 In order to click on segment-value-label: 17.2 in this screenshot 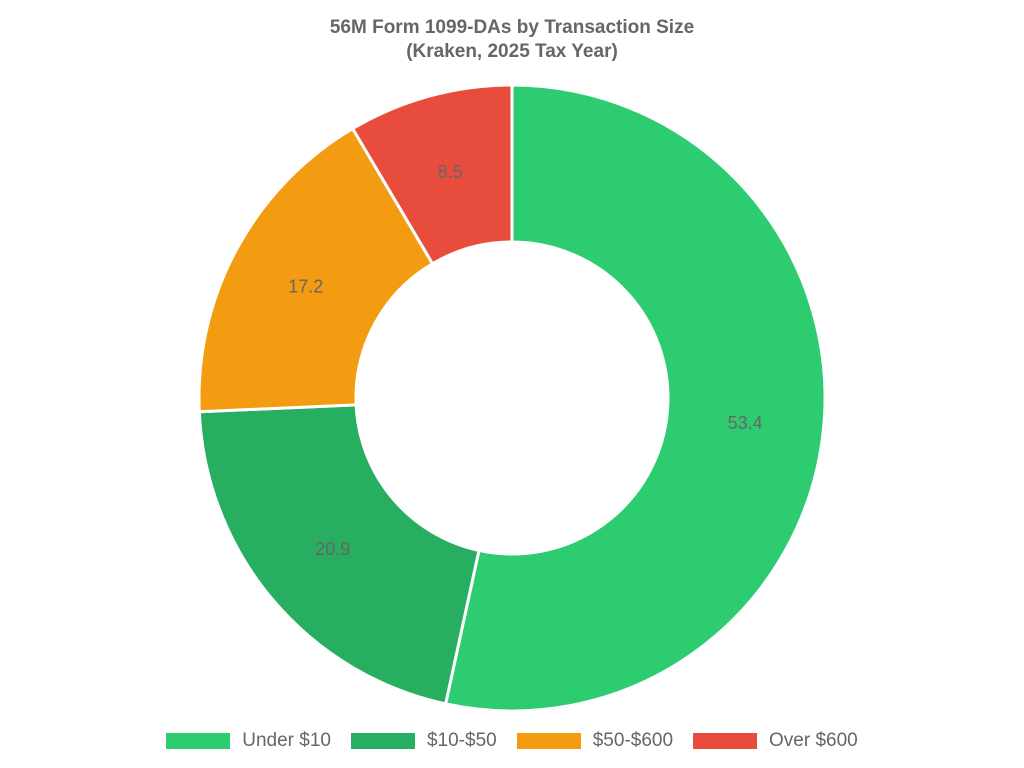, I will do `click(305, 286)`.